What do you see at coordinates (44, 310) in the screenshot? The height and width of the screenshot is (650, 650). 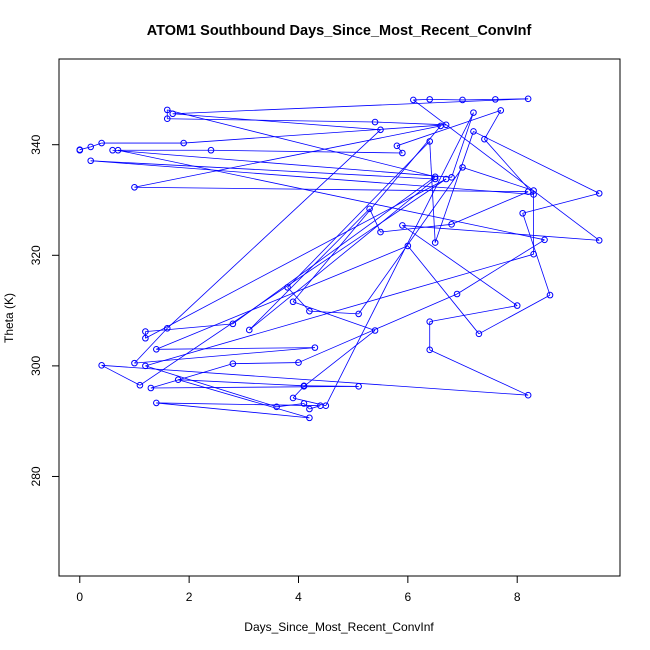 I see `y-axis: 280 300 320 340` at bounding box center [44, 310].